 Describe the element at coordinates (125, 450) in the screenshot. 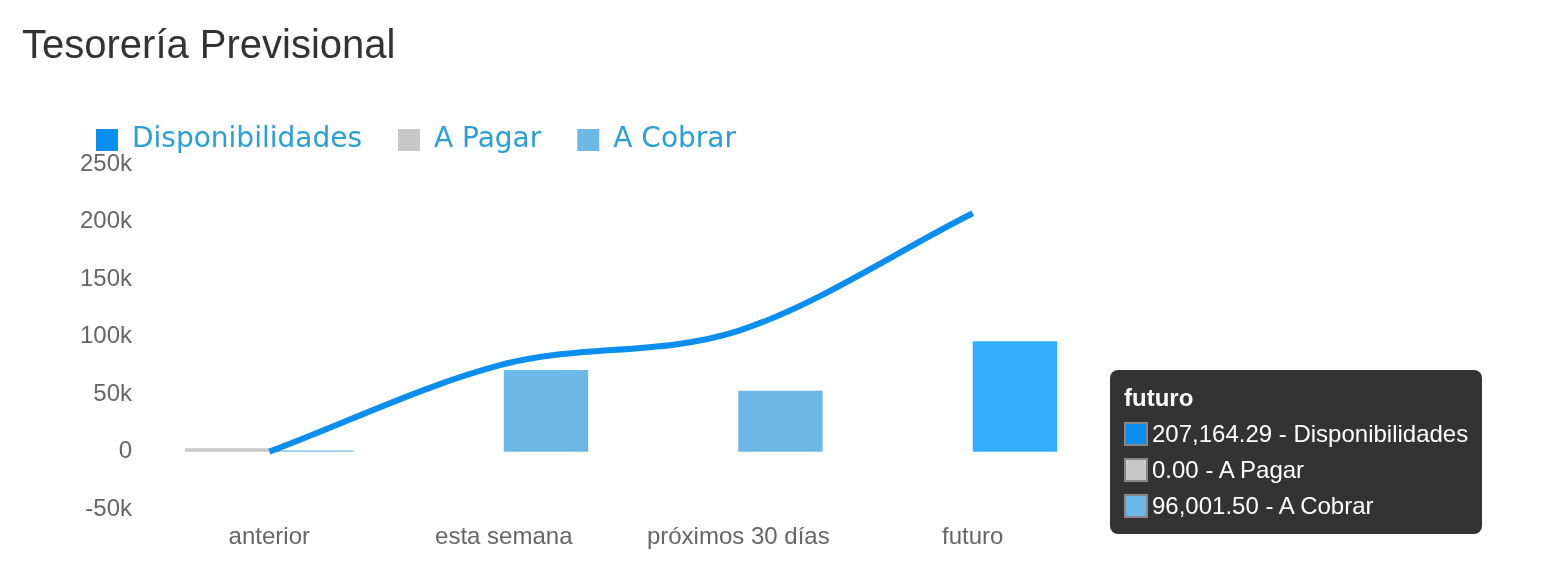

I see `y-tick-label: 0` at that location.